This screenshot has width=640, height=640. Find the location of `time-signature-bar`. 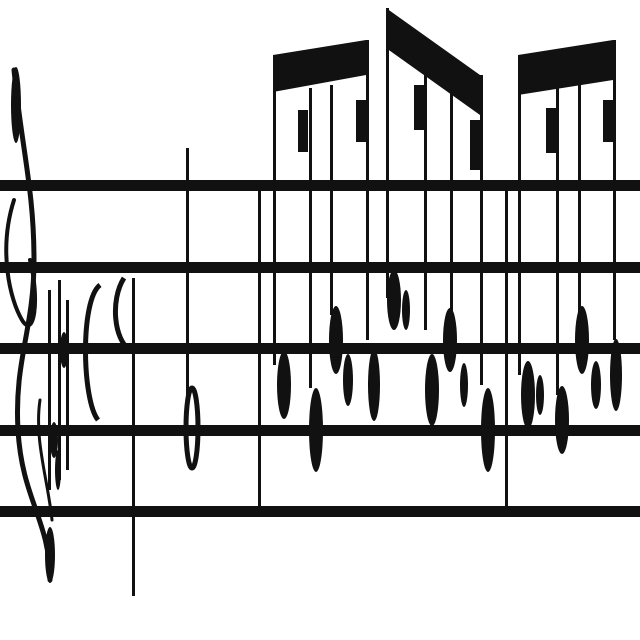

time-signature-bar is located at coordinates (133, 437).